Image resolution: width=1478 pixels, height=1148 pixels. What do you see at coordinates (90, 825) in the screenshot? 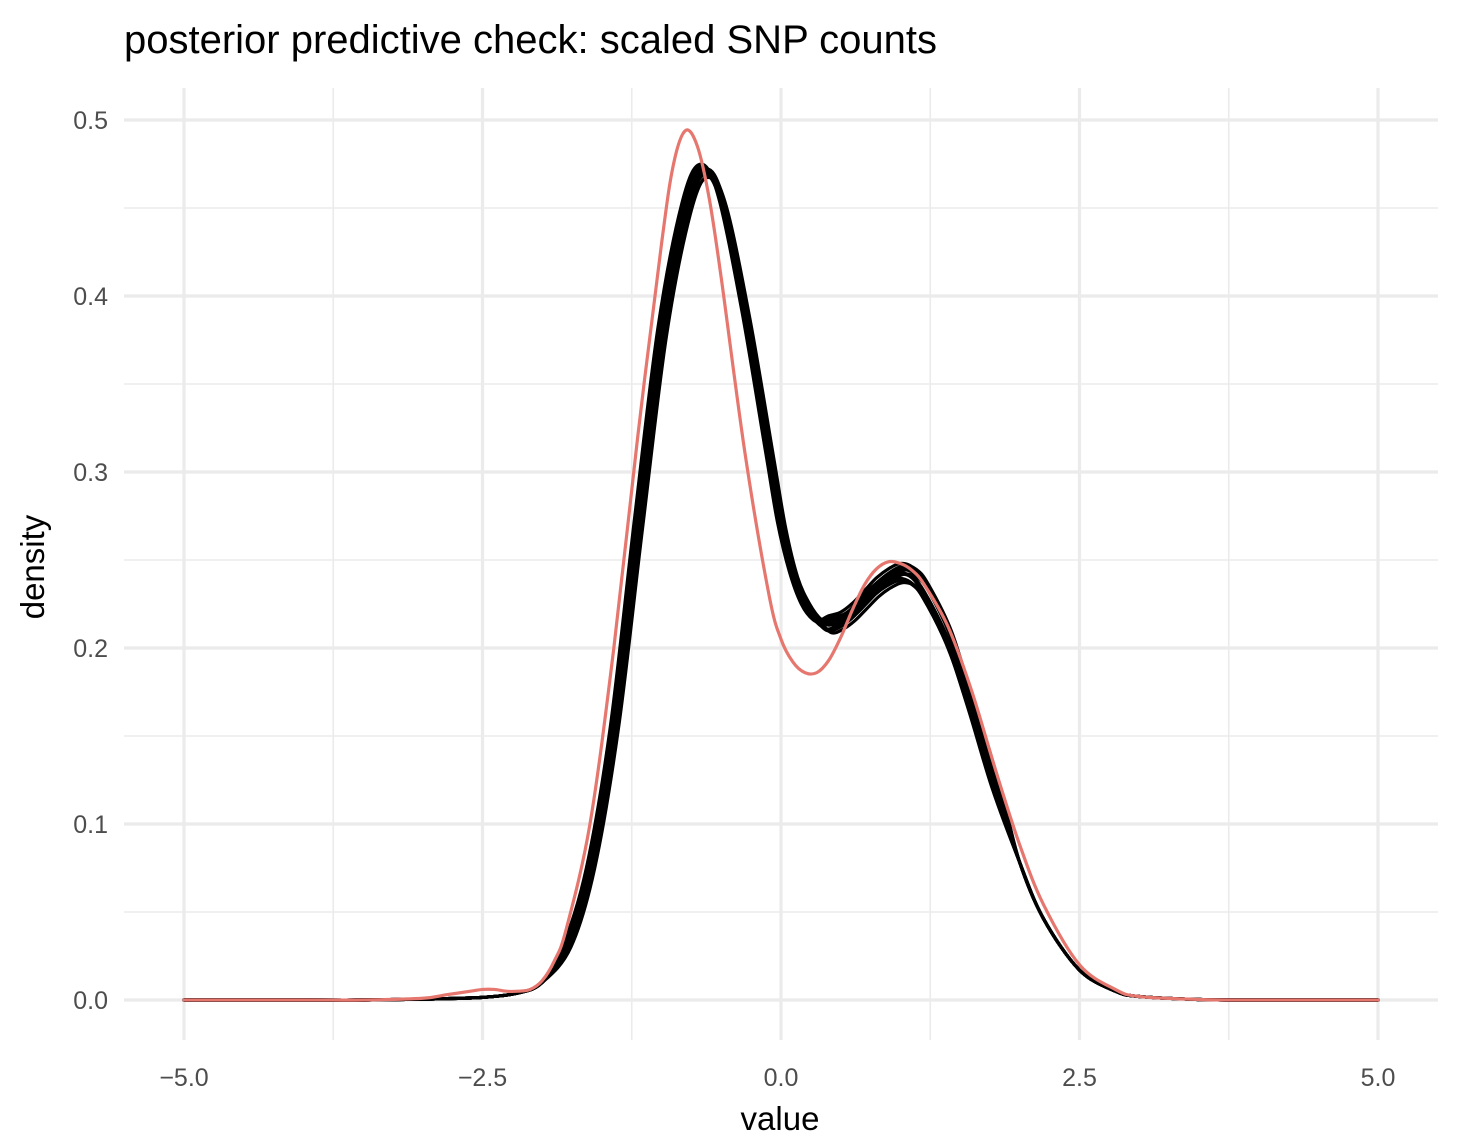
I see `y-tick-label: 0.1` at bounding box center [90, 825].